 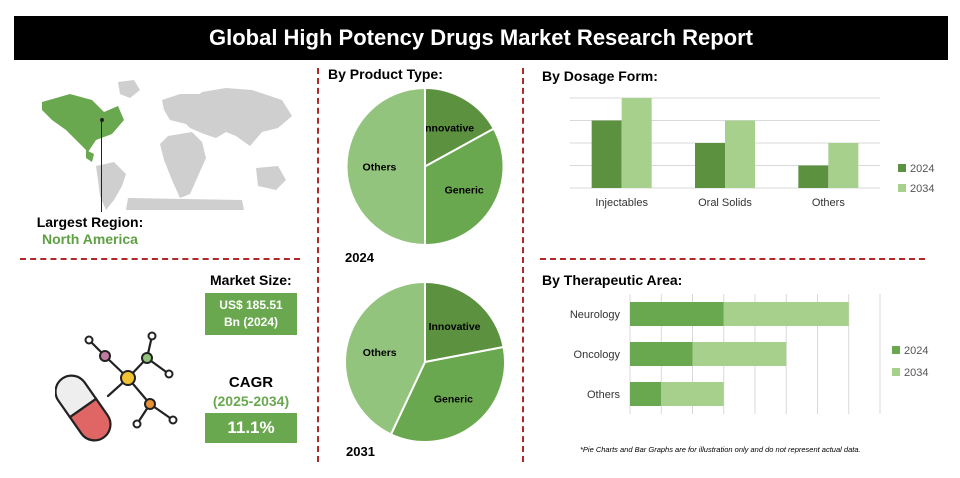 What do you see at coordinates (385, 74) in the screenshot?
I see `product-type-title: By Product Type:` at bounding box center [385, 74].